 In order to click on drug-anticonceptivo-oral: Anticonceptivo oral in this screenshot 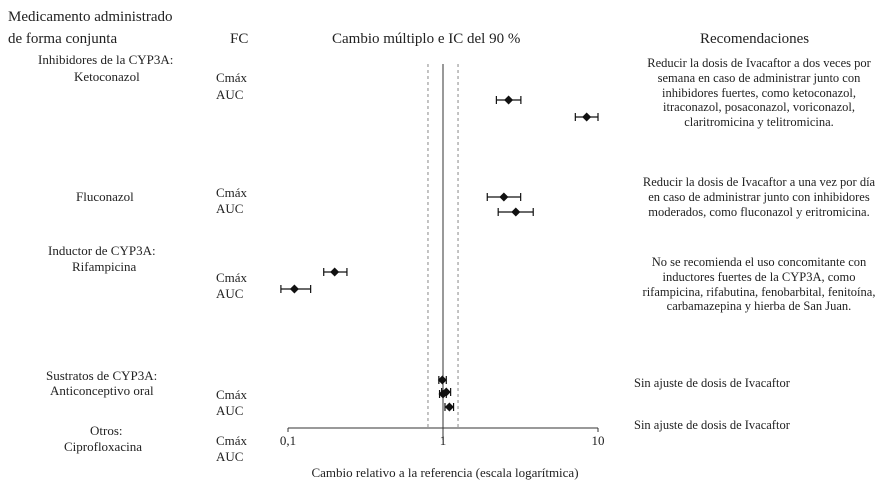, I will do `click(102, 390)`.